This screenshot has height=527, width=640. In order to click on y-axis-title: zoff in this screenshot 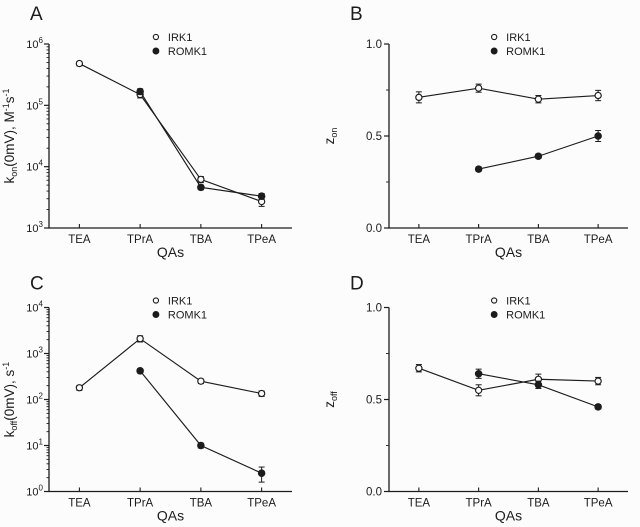, I will do `click(330, 399)`.